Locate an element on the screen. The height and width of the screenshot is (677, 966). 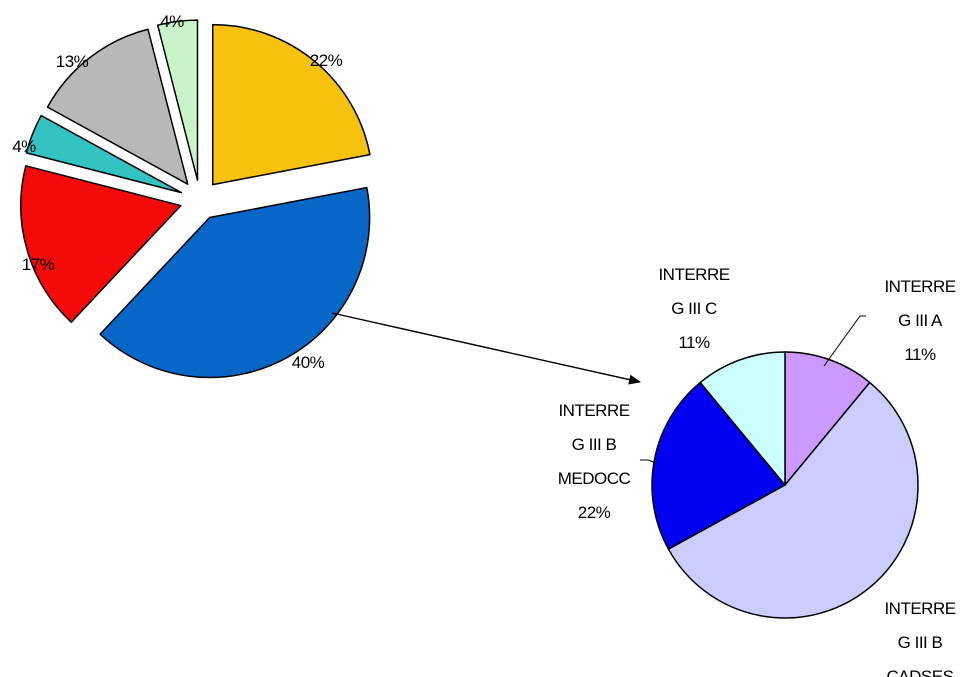
detail-label-2-line-2: G III B is located at coordinates (920, 642).